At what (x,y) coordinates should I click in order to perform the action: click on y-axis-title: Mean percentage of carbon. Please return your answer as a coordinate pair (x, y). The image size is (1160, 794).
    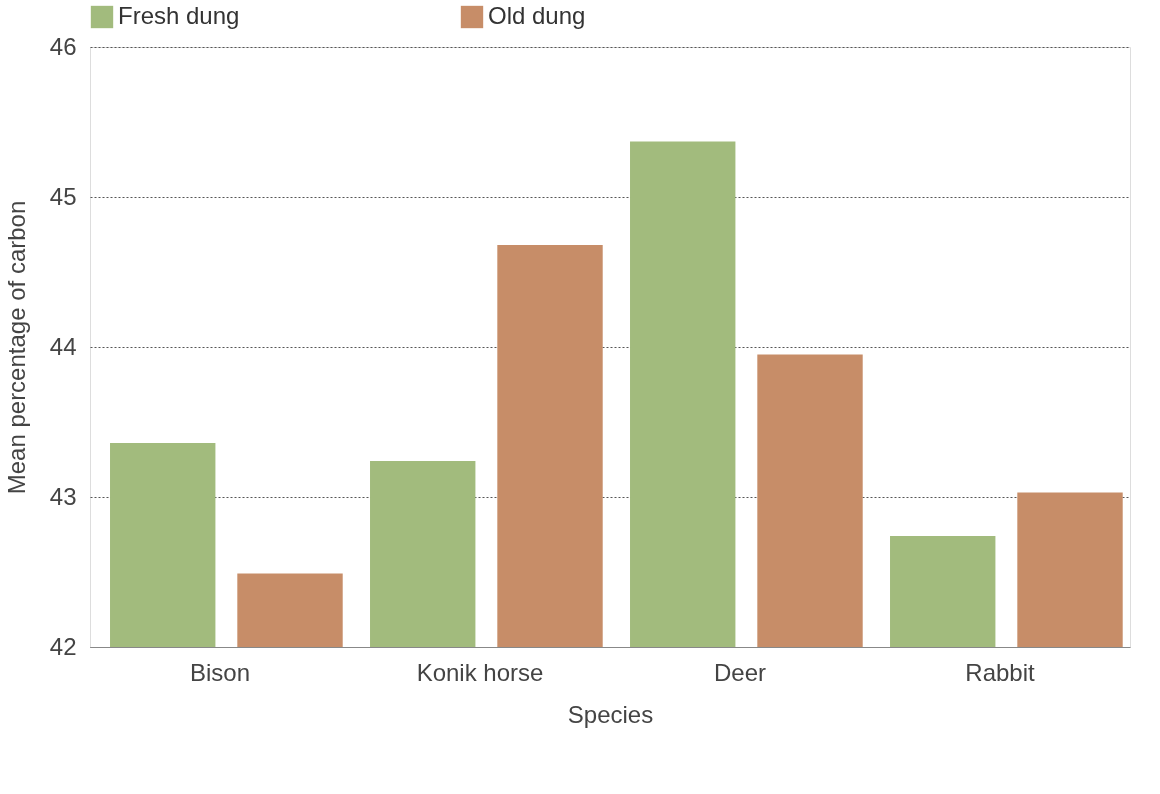
    Looking at the image, I should click on (16, 347).